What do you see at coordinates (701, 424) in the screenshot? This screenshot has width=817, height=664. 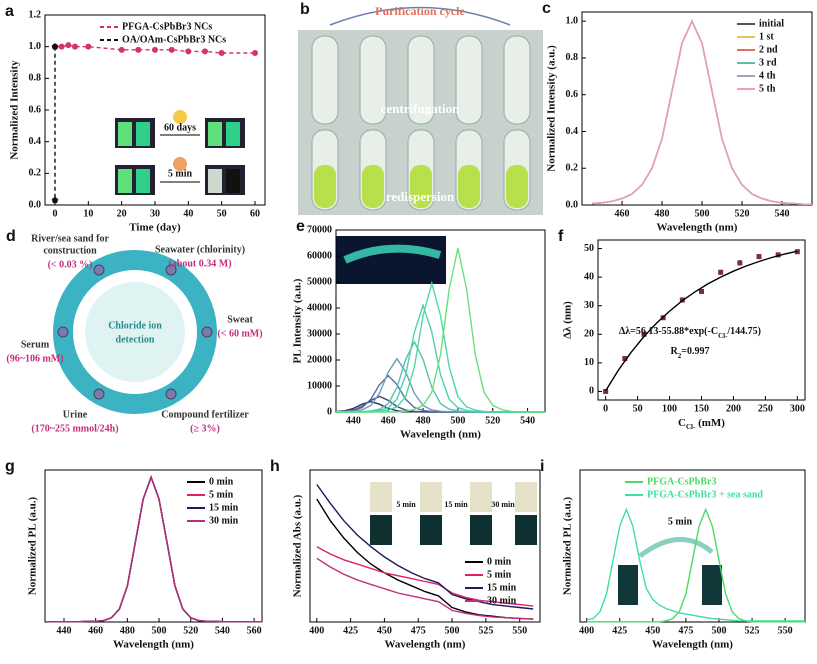 I see `x-axis-label: CCl- (mM)` at bounding box center [701, 424].